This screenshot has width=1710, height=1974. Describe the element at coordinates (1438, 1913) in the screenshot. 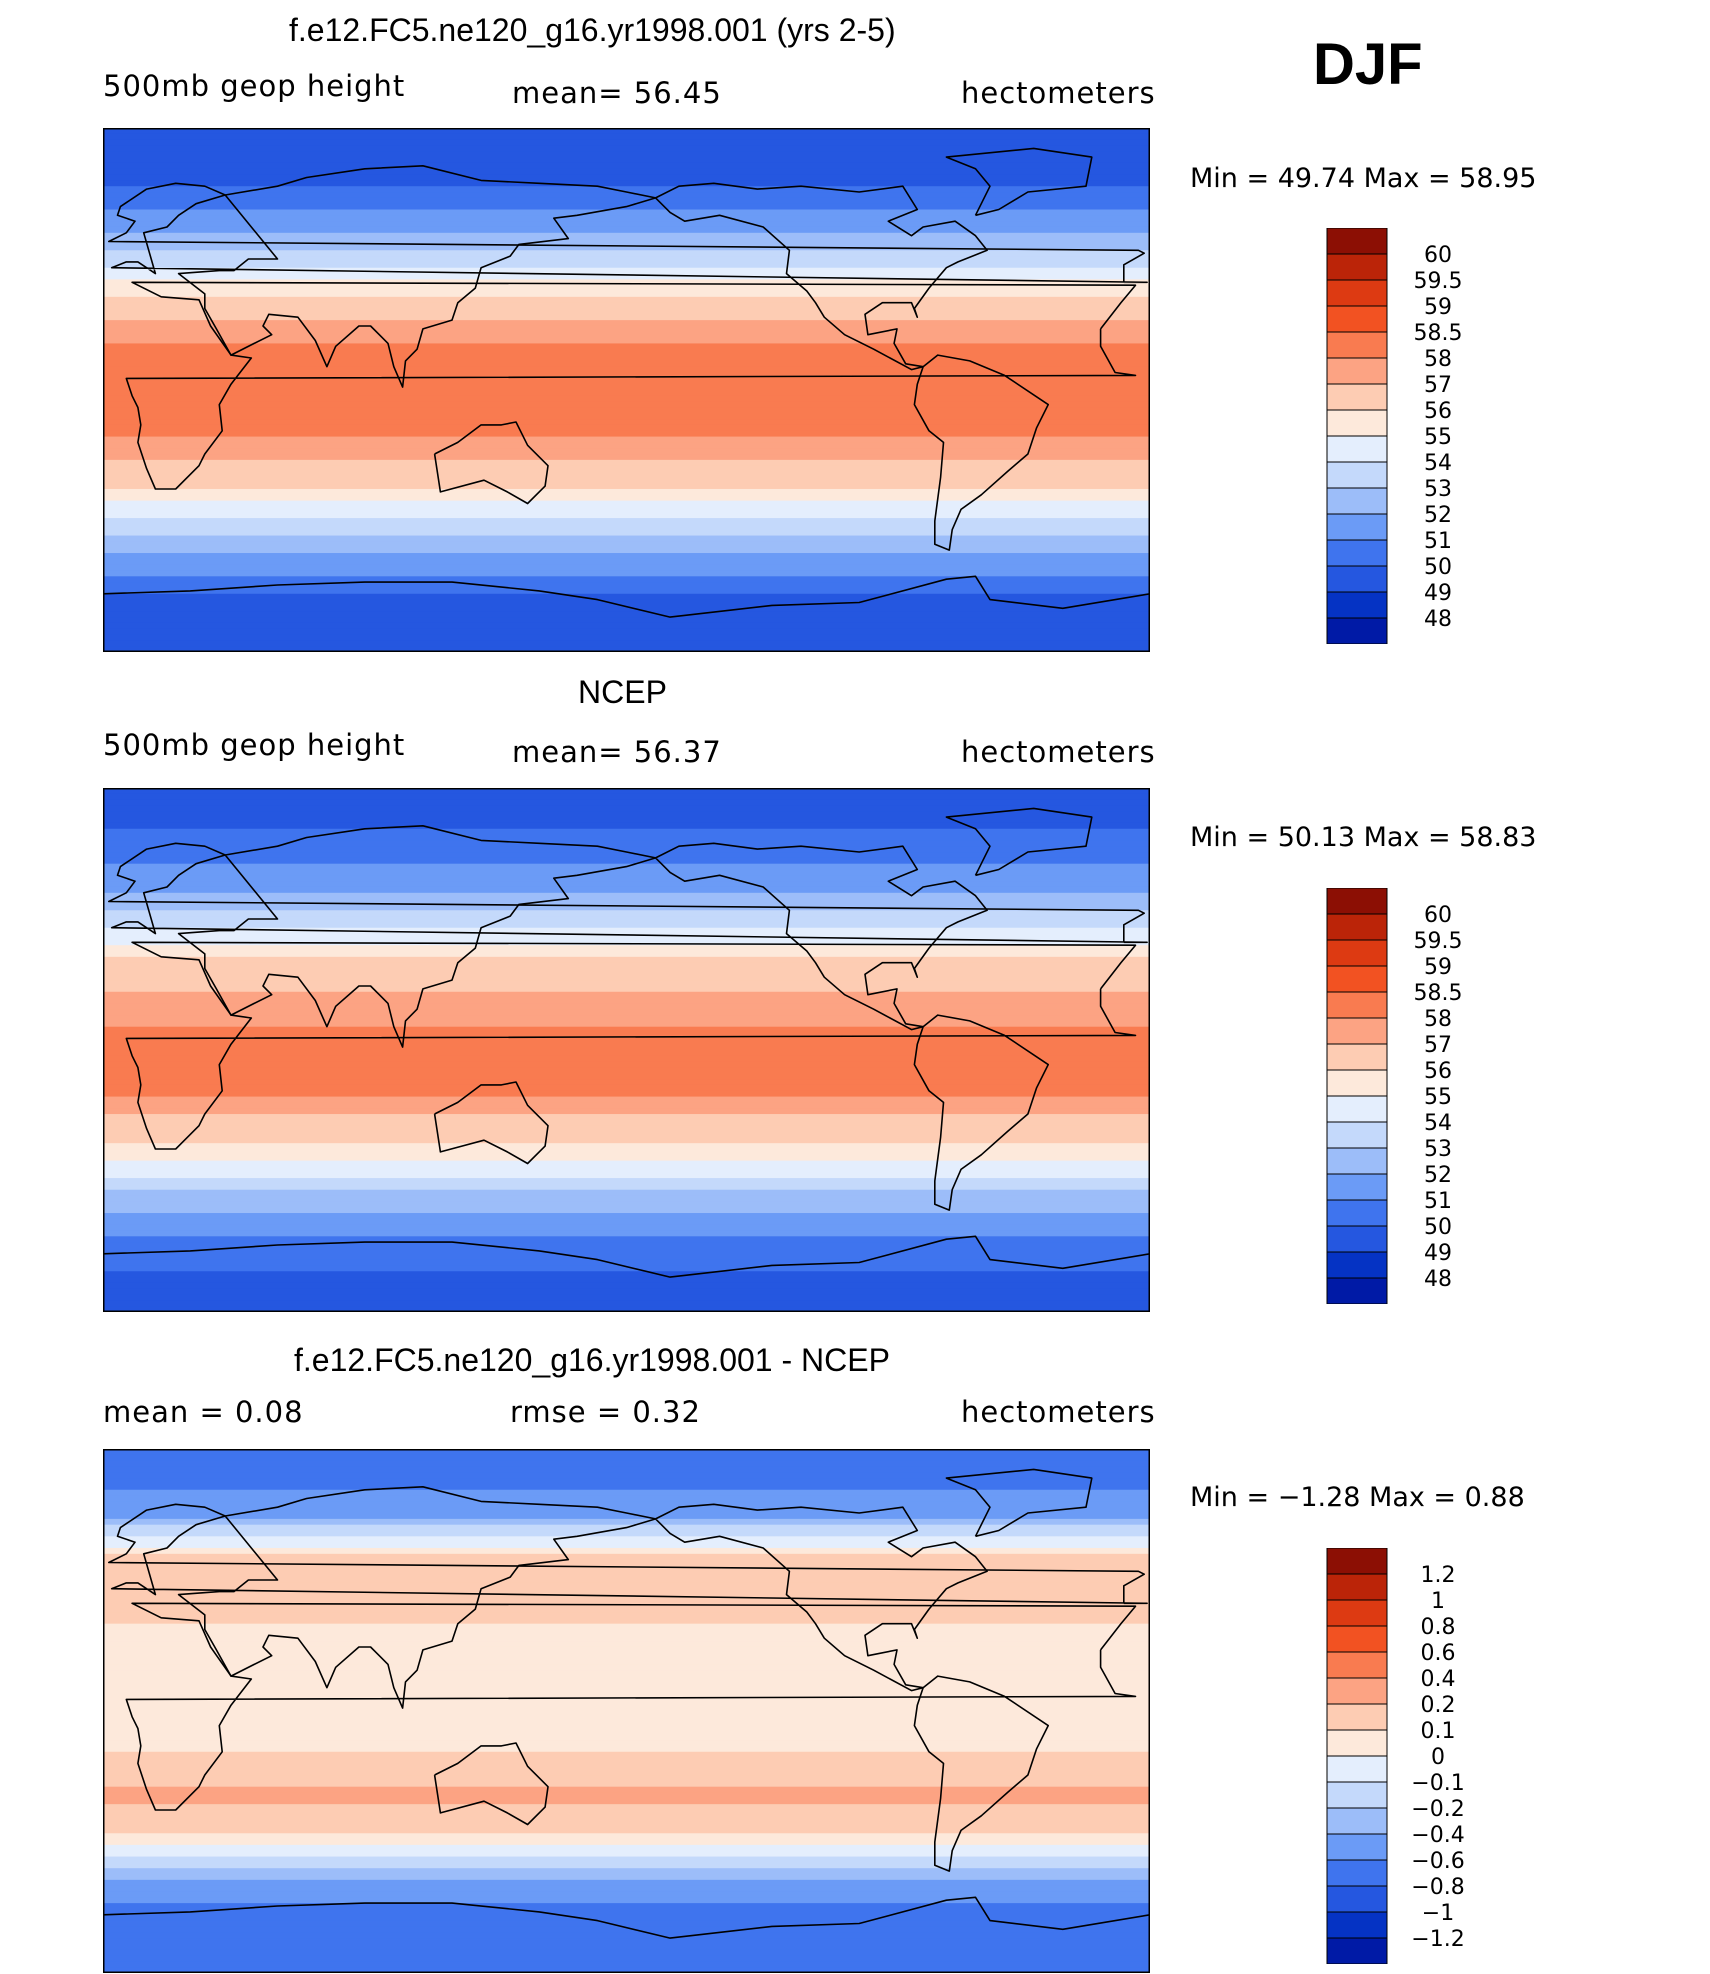

I see `colorbar-tick-label: −1` at that location.